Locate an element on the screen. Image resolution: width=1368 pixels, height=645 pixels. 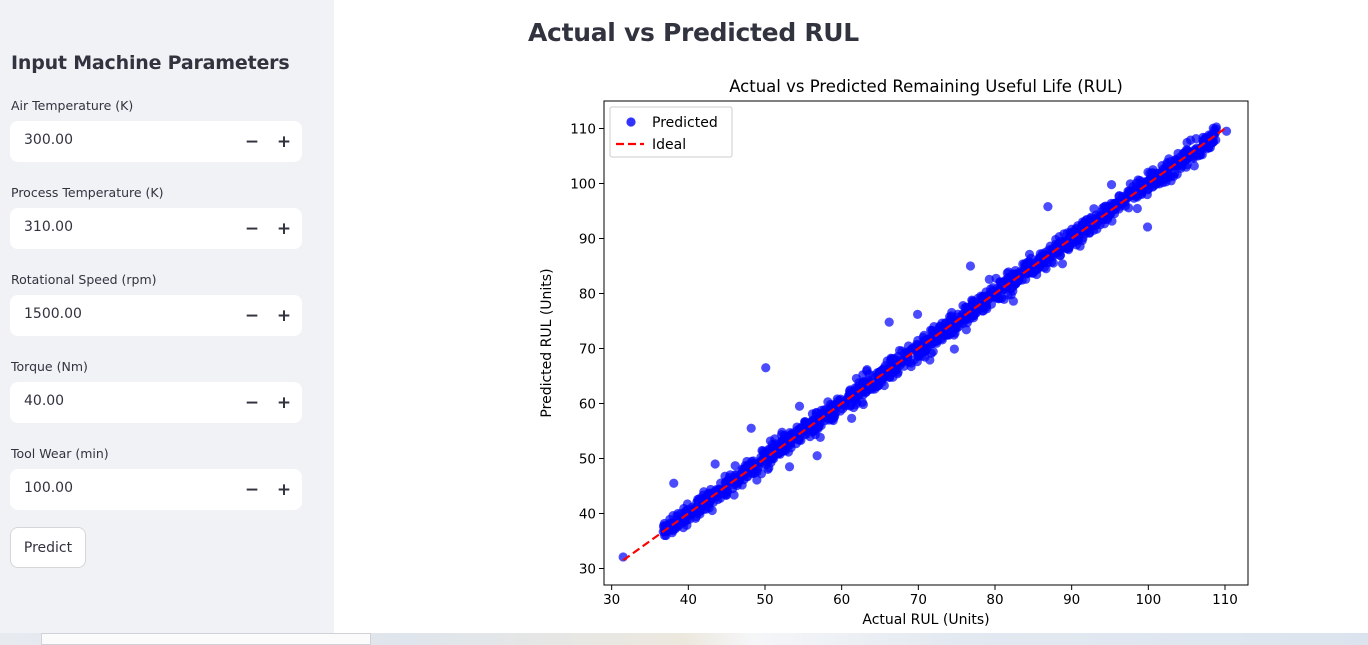
y-tick-label: 80 is located at coordinates (587, 295).